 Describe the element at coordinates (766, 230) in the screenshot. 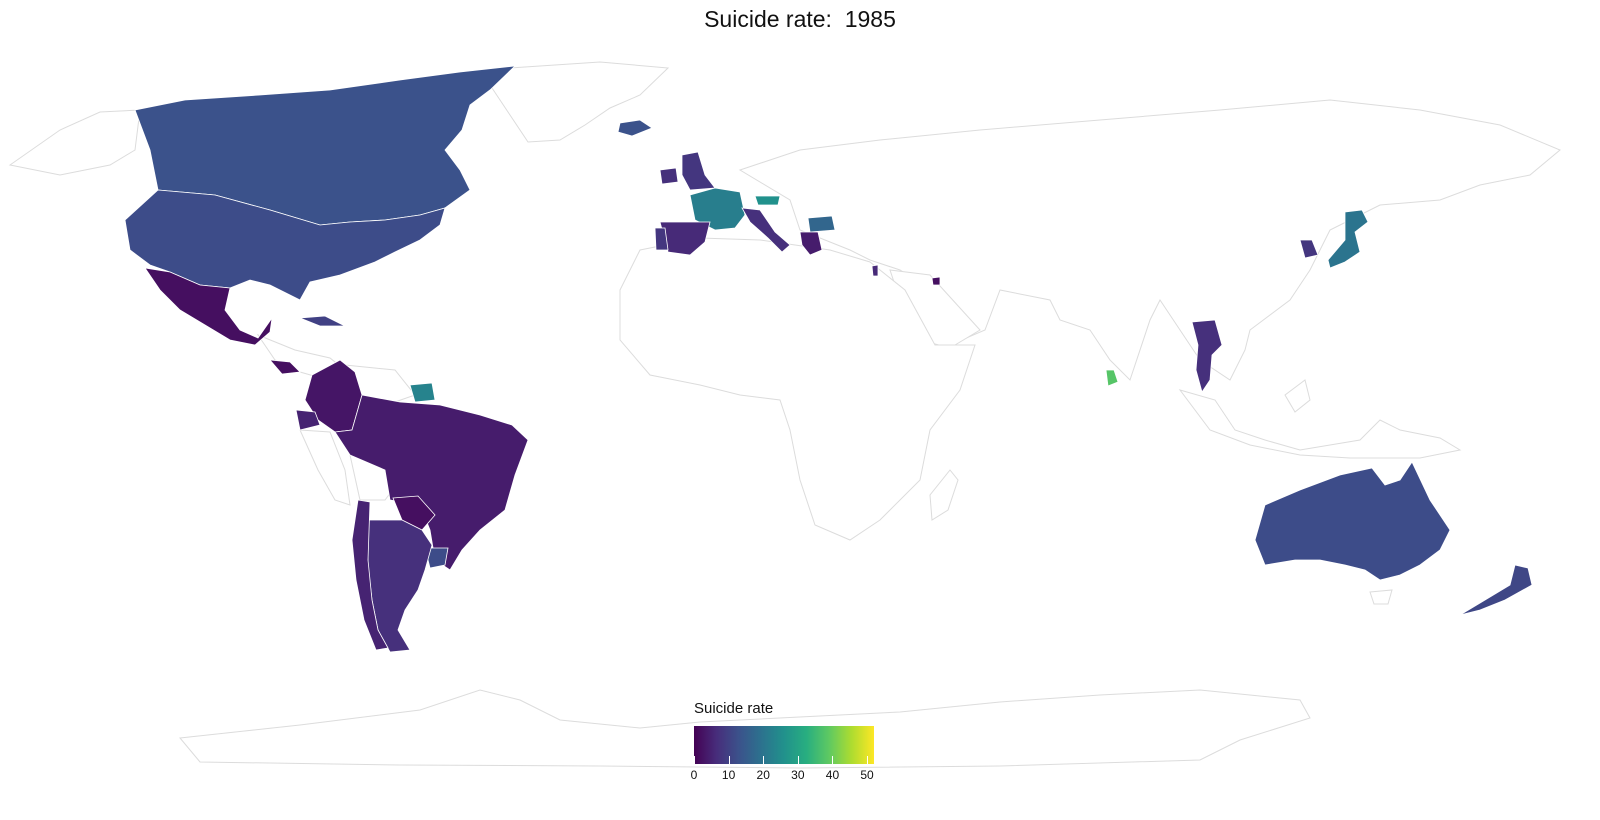

I see `country-italy` at that location.